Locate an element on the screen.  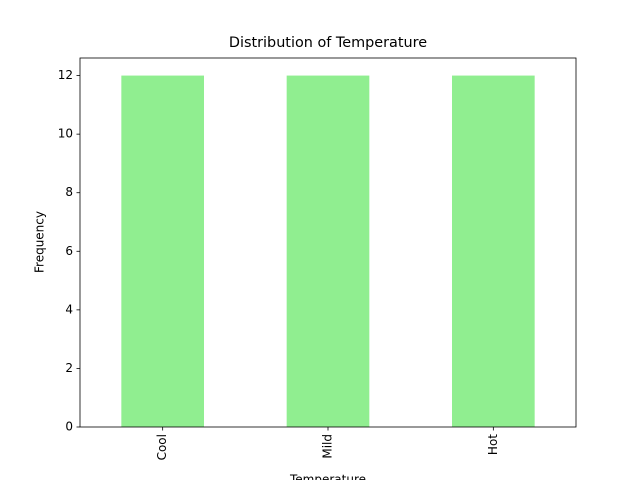
y-tick-label: 4 is located at coordinates (69, 309).